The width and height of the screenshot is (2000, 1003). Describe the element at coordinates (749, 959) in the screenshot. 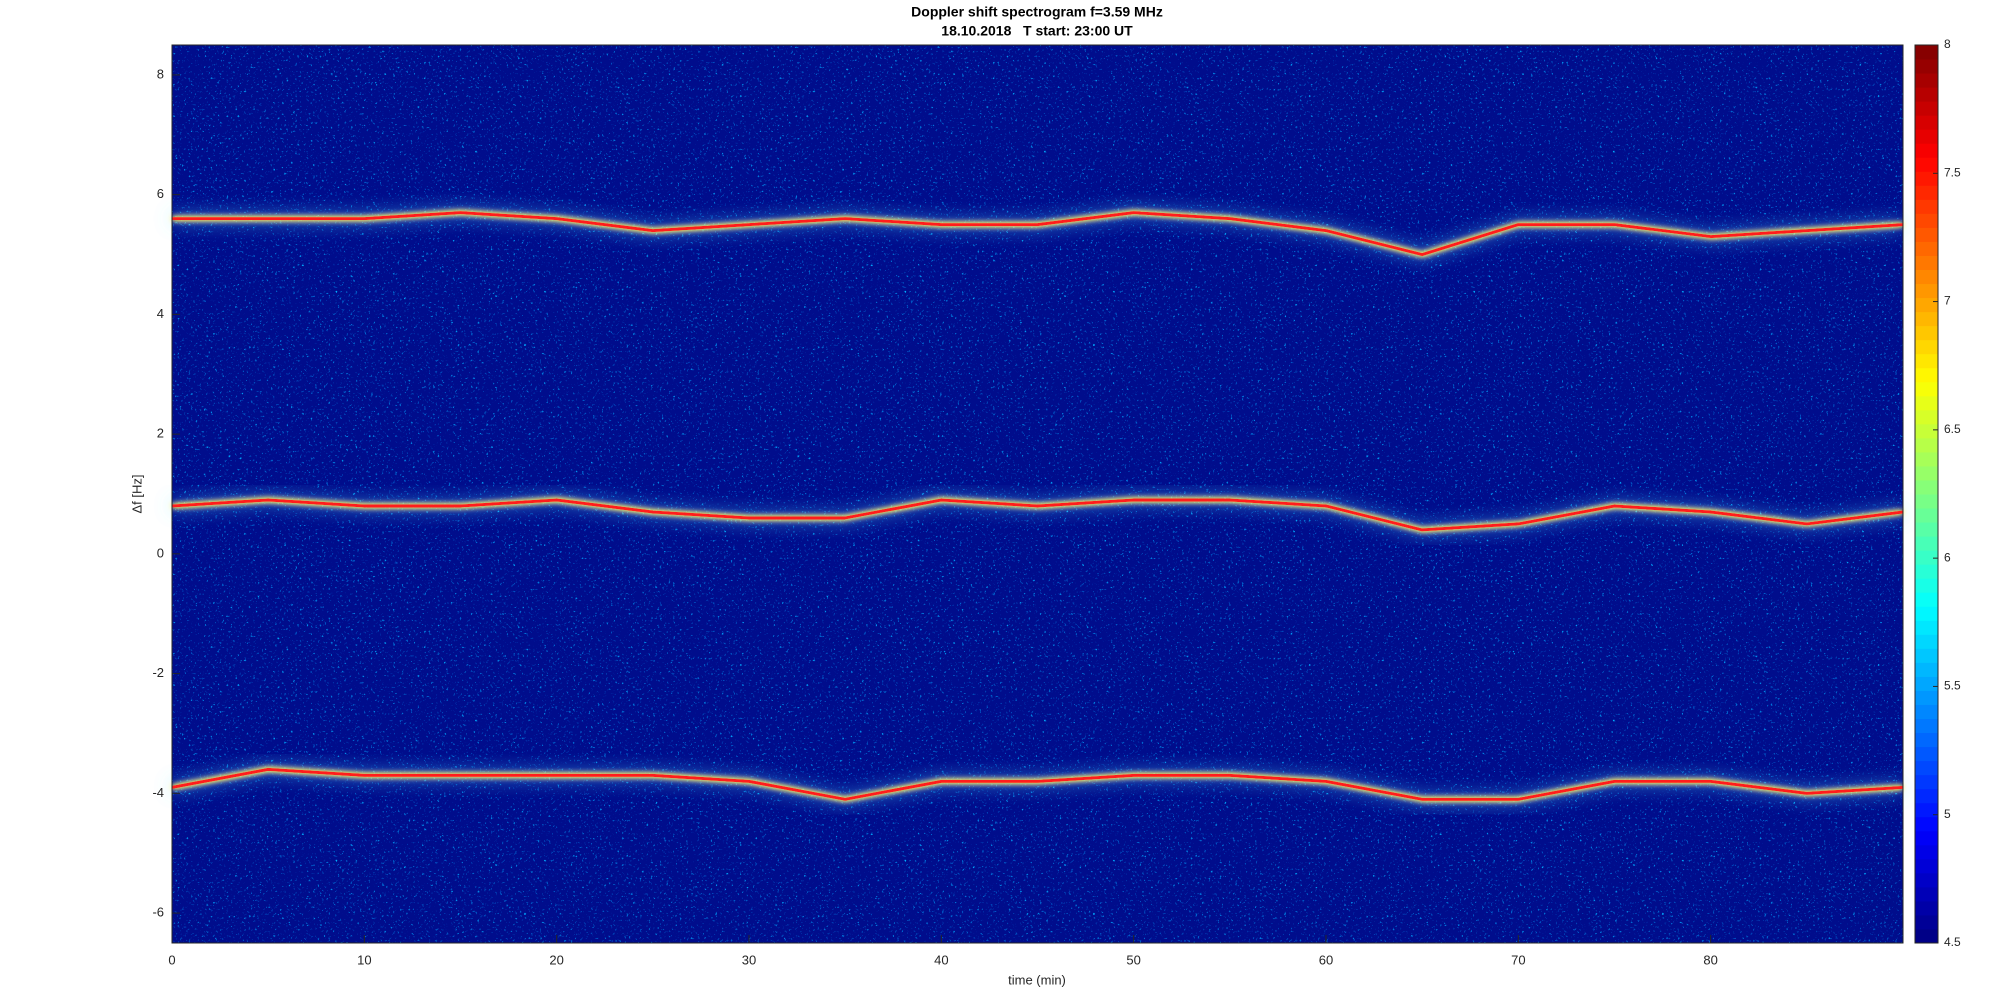

I see `x-tick-label: 30` at that location.